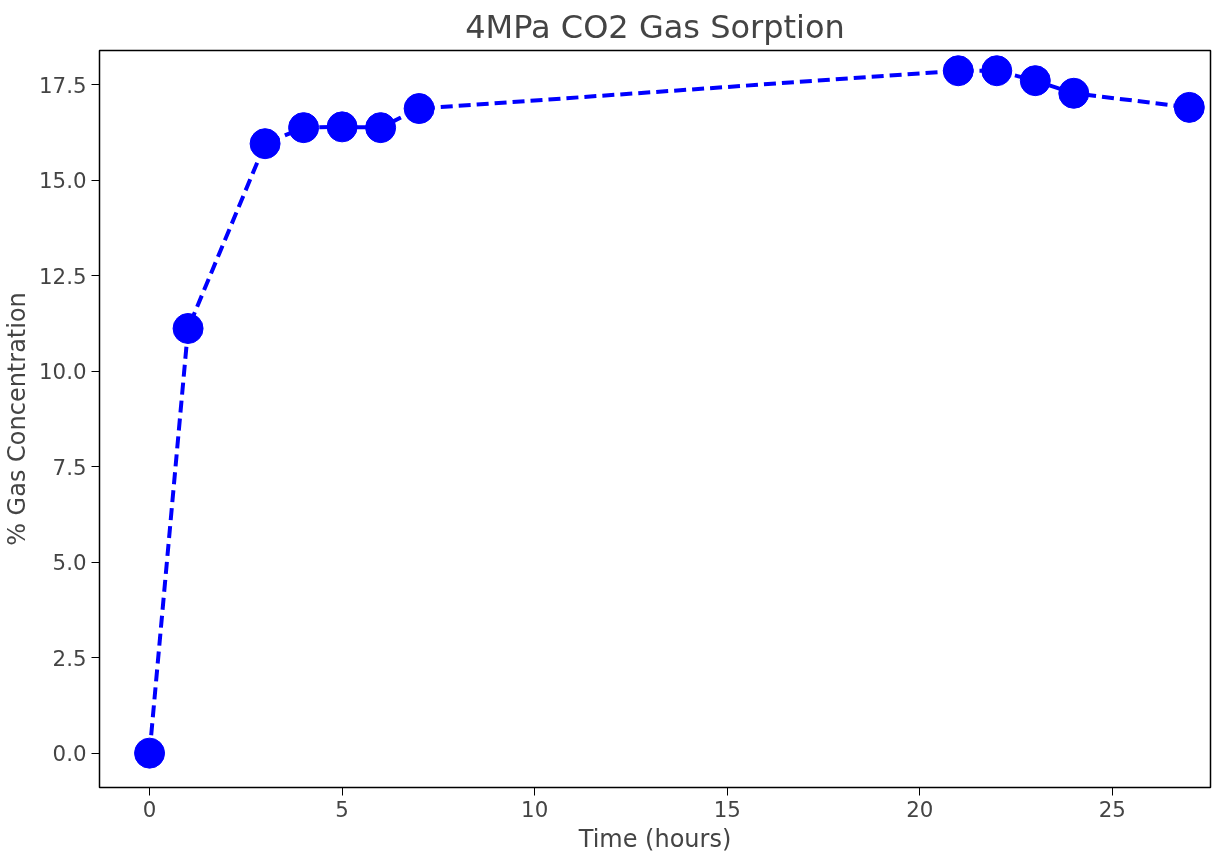  What do you see at coordinates (69, 754) in the screenshot?
I see `y-tick-label: 0.0` at bounding box center [69, 754].